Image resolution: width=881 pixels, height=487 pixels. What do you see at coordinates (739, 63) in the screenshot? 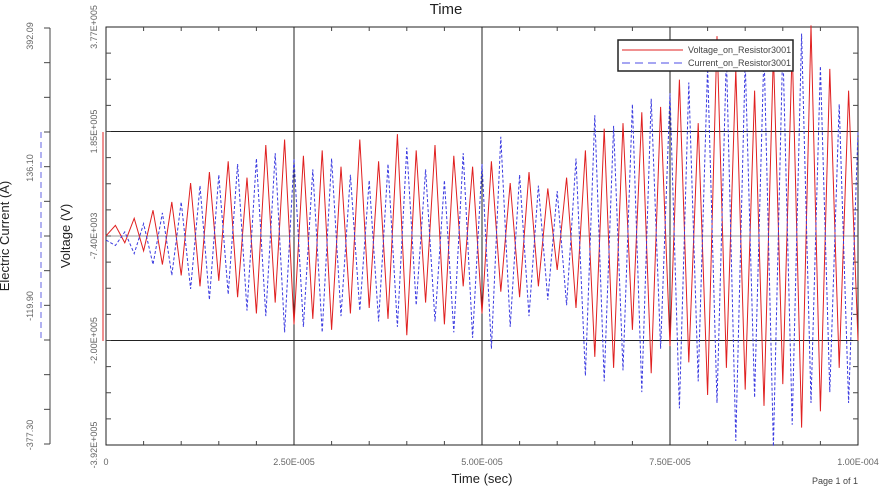
I see `legend-label-current: Current_on_Resistor3001` at bounding box center [739, 63].